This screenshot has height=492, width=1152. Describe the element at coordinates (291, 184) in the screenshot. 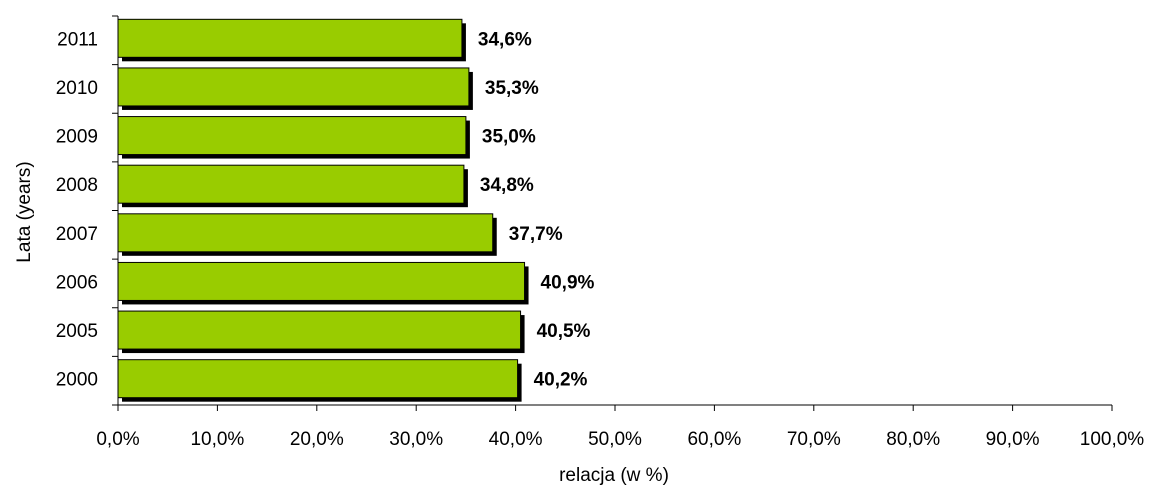

I see `bar-2008` at that location.